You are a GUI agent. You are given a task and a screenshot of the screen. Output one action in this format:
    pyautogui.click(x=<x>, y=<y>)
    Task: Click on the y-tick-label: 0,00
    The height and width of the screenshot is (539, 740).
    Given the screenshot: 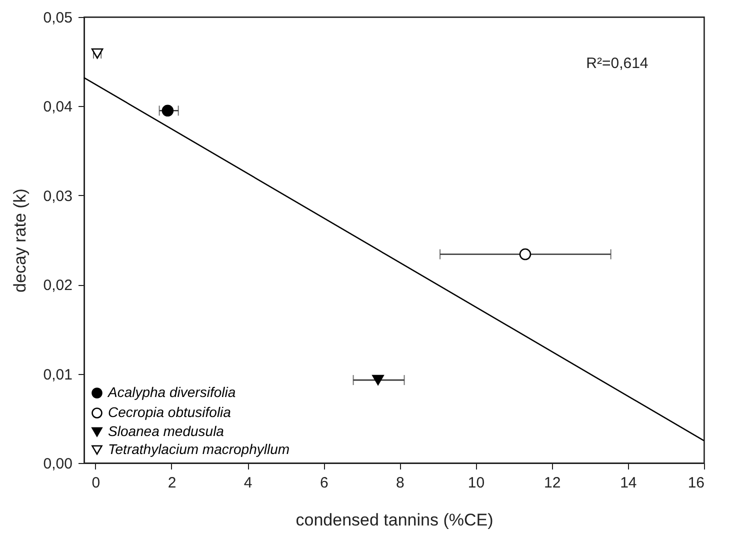 What is the action you would take?
    pyautogui.click(x=57, y=464)
    